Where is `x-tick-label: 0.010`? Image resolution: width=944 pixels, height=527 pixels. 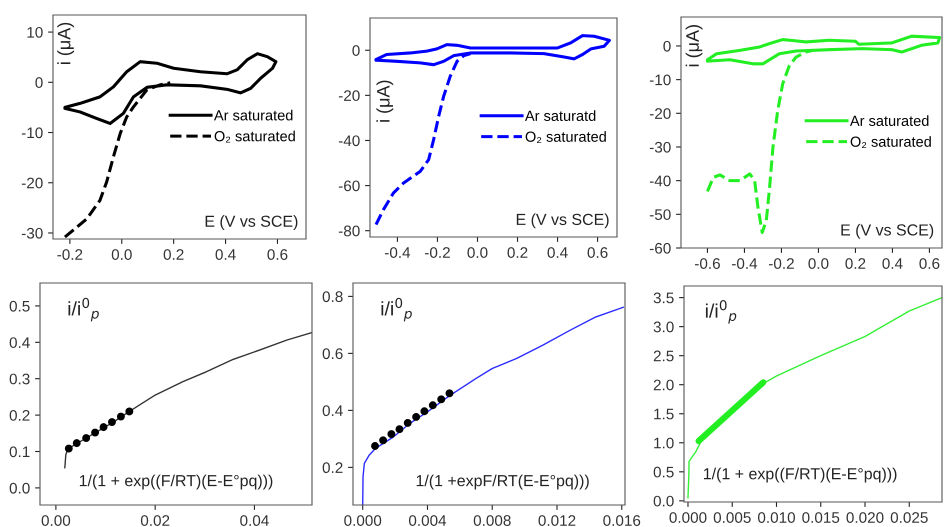 x-tick-label: 0.010 is located at coordinates (777, 517).